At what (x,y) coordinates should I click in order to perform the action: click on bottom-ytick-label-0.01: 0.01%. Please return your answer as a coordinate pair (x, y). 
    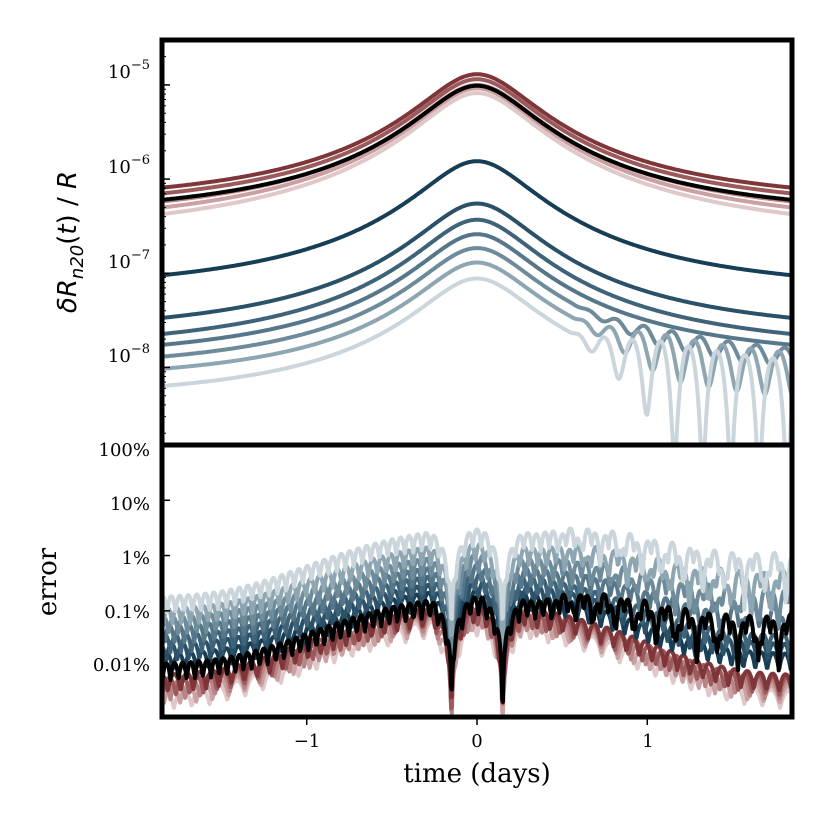
    Looking at the image, I should click on (121, 665).